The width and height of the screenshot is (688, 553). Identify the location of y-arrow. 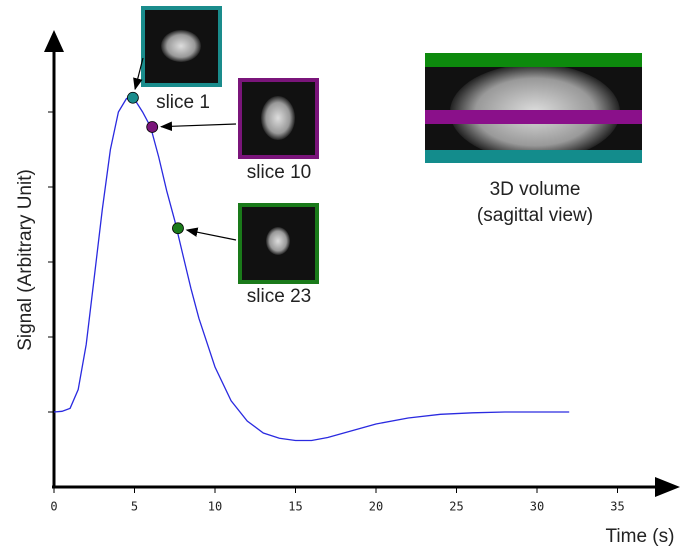
(54, 41).